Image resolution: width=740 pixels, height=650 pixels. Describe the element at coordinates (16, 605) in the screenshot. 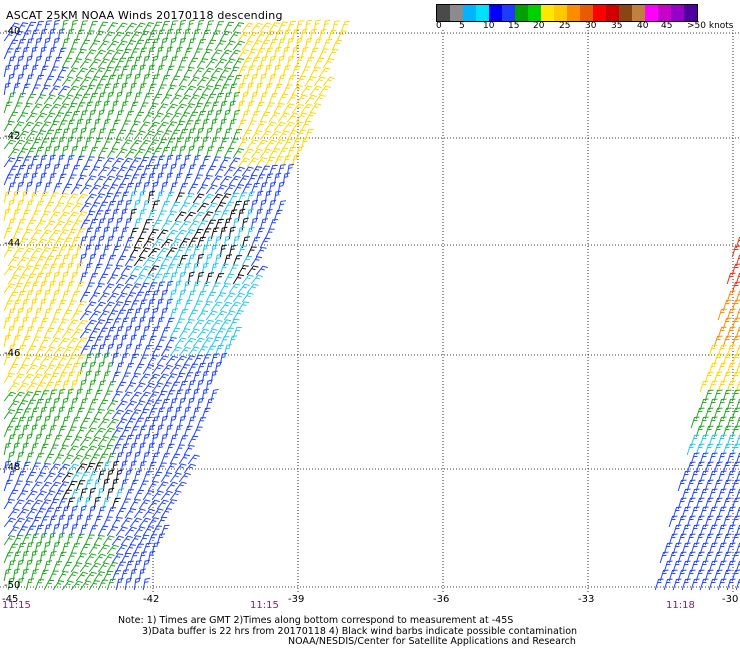

I see `time-label: 11:15` at that location.